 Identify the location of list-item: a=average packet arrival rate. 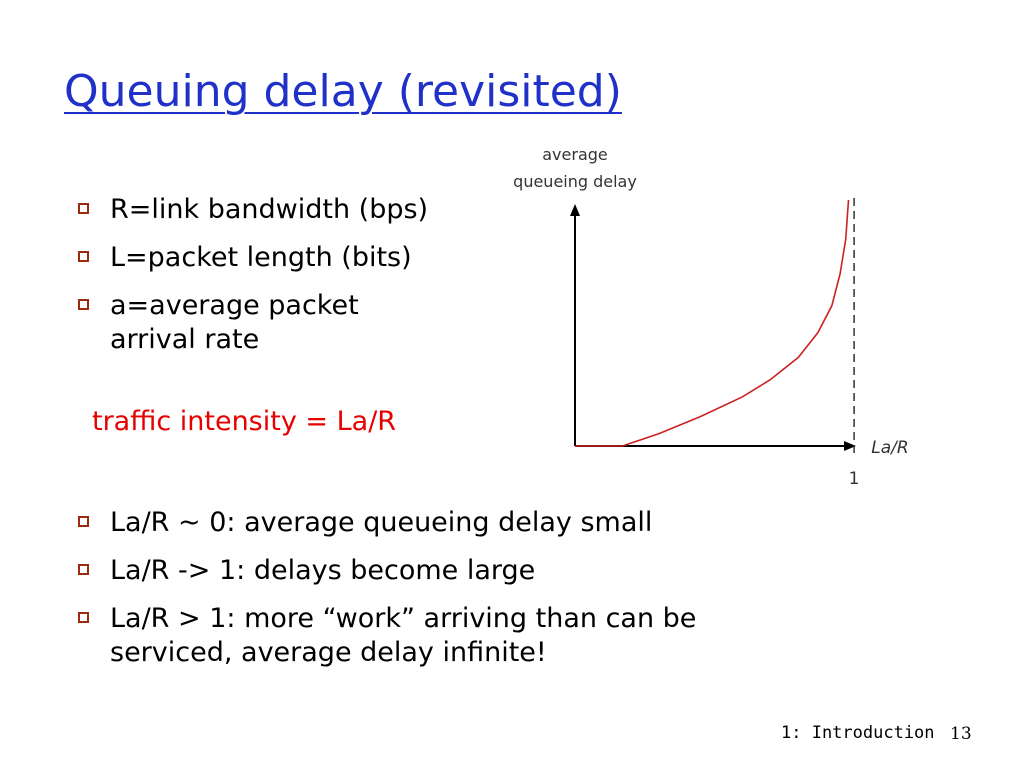
(244, 323).